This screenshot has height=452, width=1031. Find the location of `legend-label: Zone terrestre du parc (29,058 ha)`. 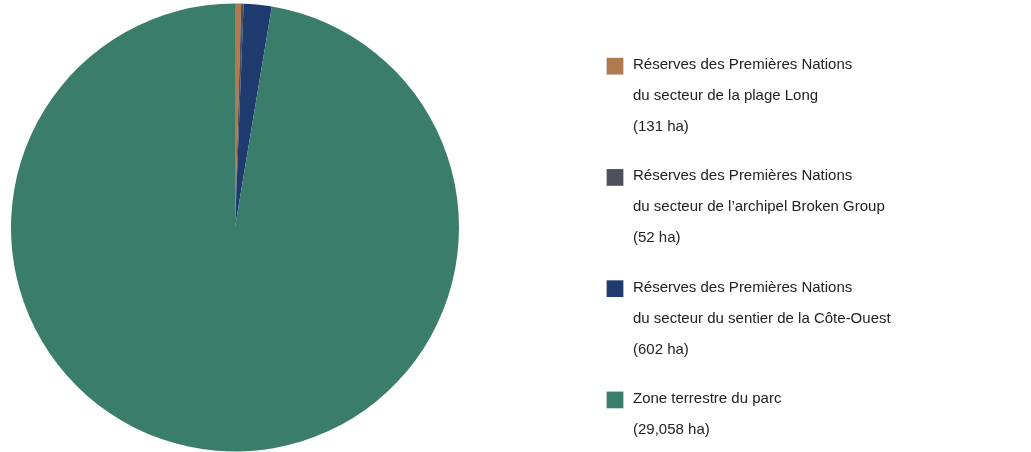

legend-label: Zone terrestre du parc (29,058 ha) is located at coordinates (707, 412).